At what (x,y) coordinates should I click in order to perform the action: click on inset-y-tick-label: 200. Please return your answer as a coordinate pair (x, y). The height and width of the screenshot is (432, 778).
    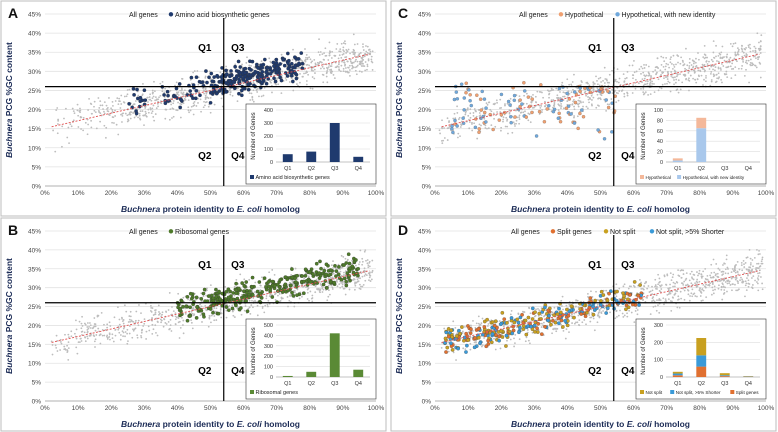
    Looking at the image, I should click on (268, 137).